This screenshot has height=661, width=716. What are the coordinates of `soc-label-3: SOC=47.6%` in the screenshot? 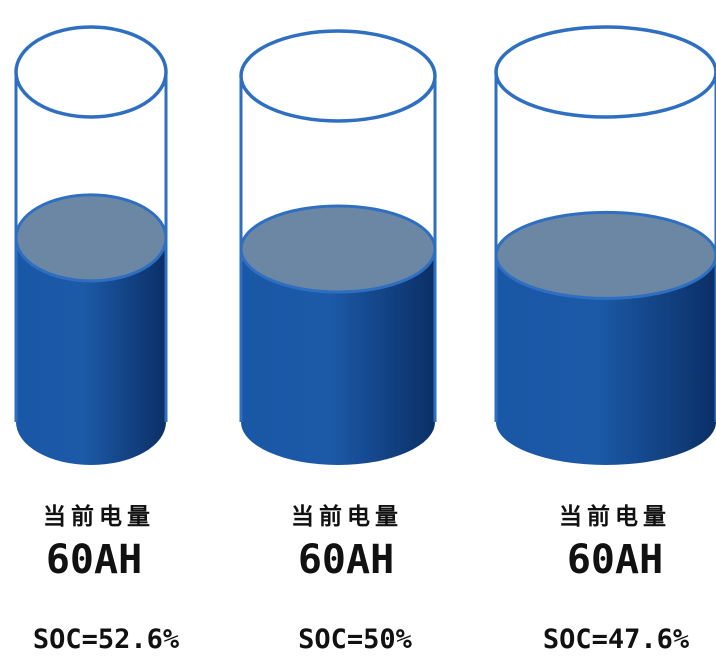 It's located at (616, 639).